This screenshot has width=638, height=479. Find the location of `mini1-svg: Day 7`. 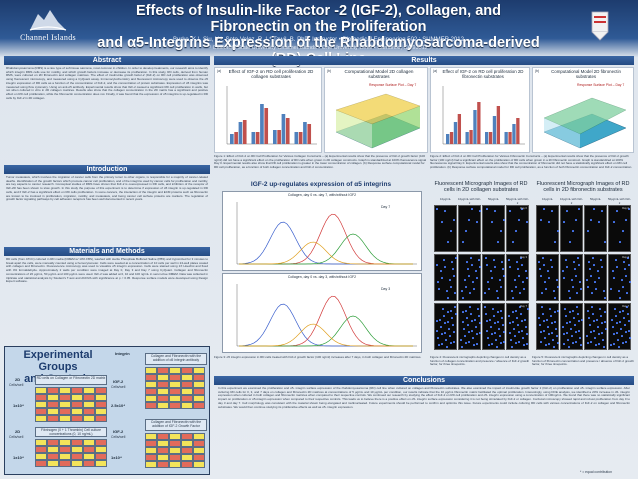

mini1-svg: Day 7 is located at coordinates (326, 233).